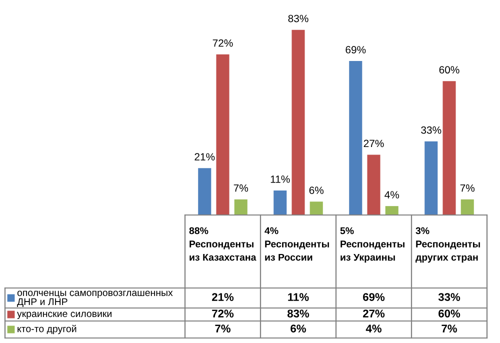 The image size is (500, 343). What do you see at coordinates (222, 43) in the screenshot?
I see `text: 72%` at bounding box center [222, 43].